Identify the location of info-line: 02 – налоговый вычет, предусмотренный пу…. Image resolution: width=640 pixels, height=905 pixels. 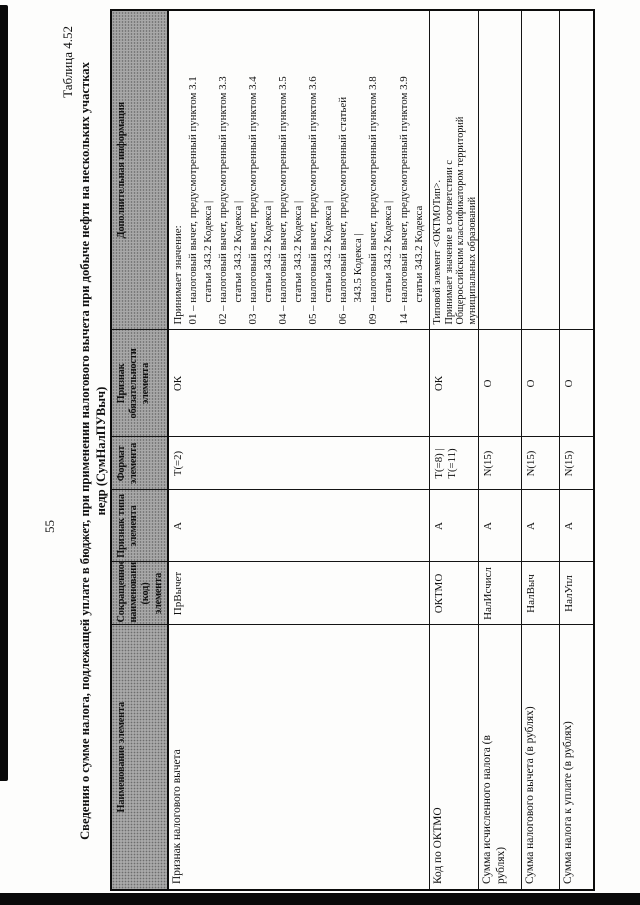
(222, 200).